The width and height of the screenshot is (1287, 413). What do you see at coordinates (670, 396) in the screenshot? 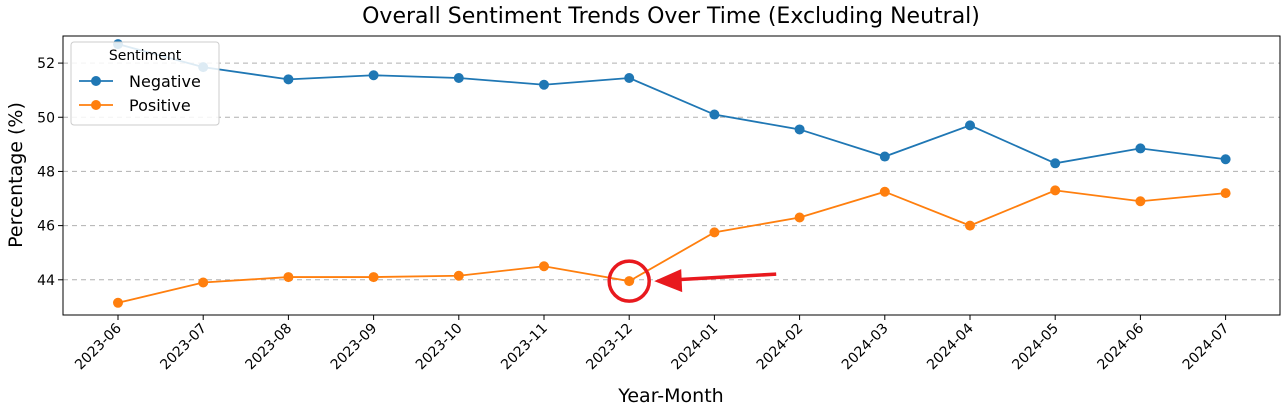
I see `x-axis-label: Year-Month` at bounding box center [670, 396].